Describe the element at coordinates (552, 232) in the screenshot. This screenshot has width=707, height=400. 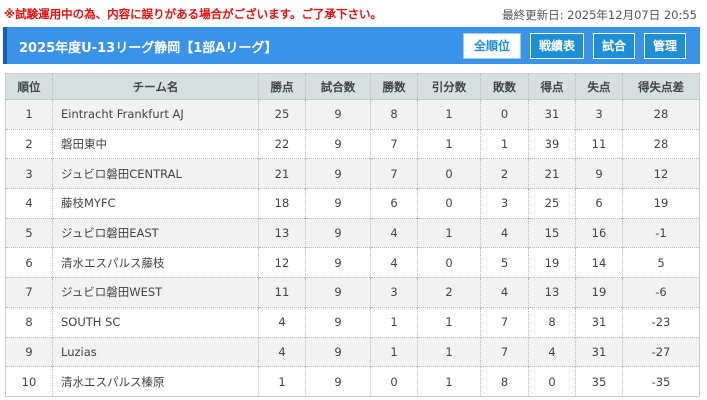
I see `cell-7: 15` at that location.